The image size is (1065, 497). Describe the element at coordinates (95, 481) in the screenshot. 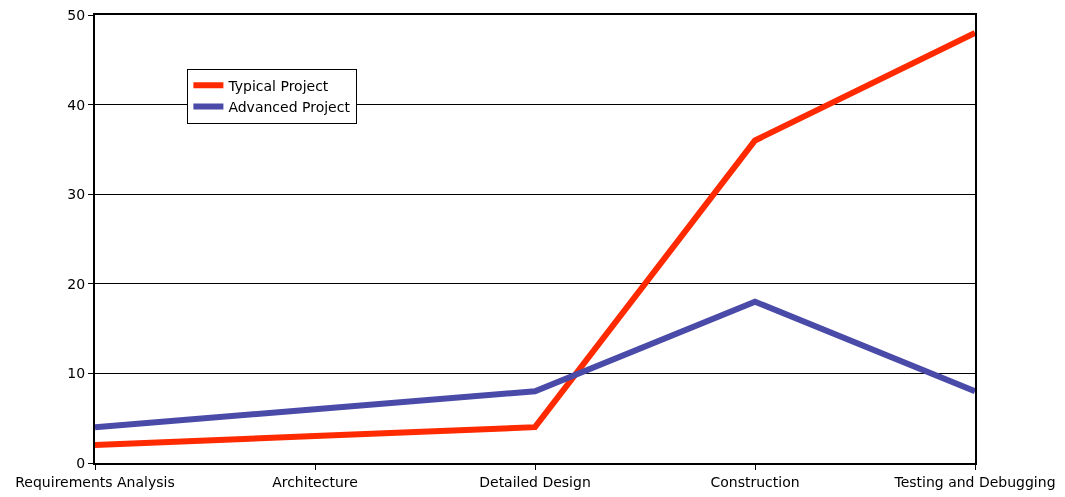

I see `x-tick-label: Requirements Analysis` at that location.